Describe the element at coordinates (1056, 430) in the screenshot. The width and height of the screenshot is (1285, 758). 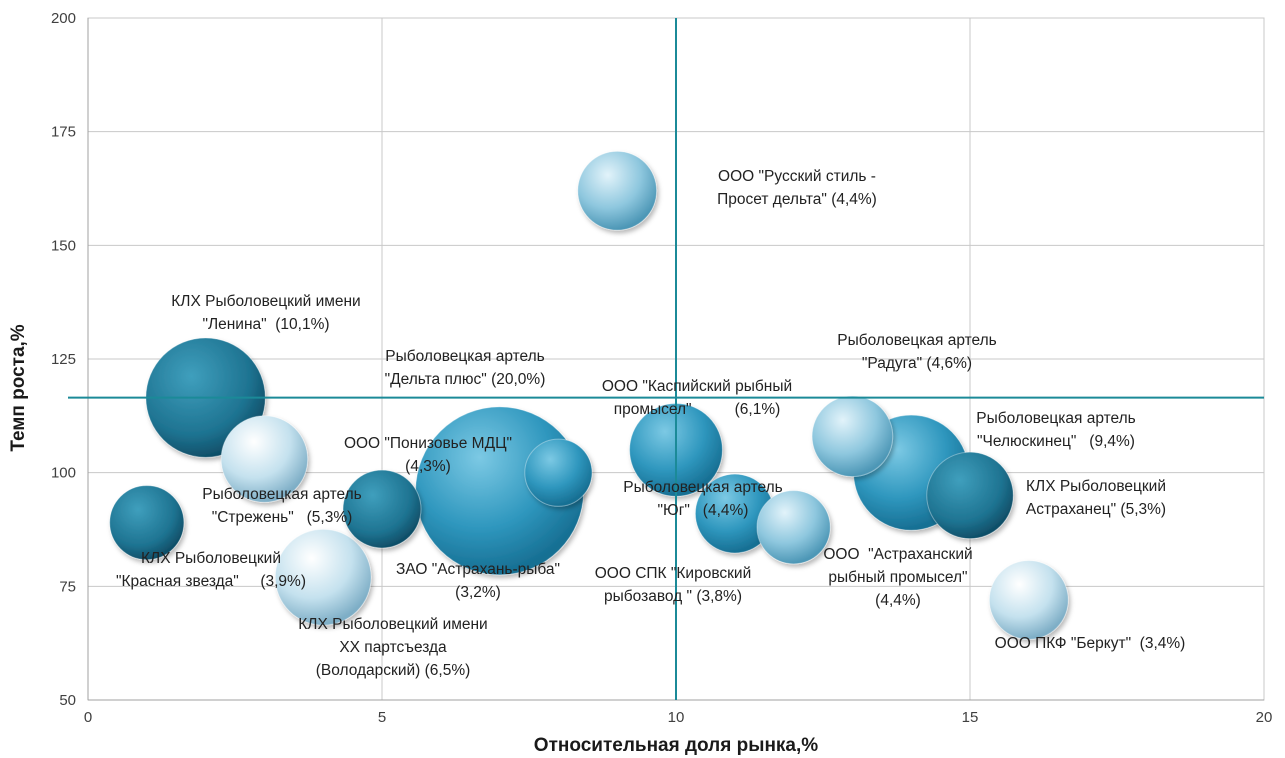
I see `bubble-label: Рыболовецкая артель "Челюскинец" (9,4%)` at that location.